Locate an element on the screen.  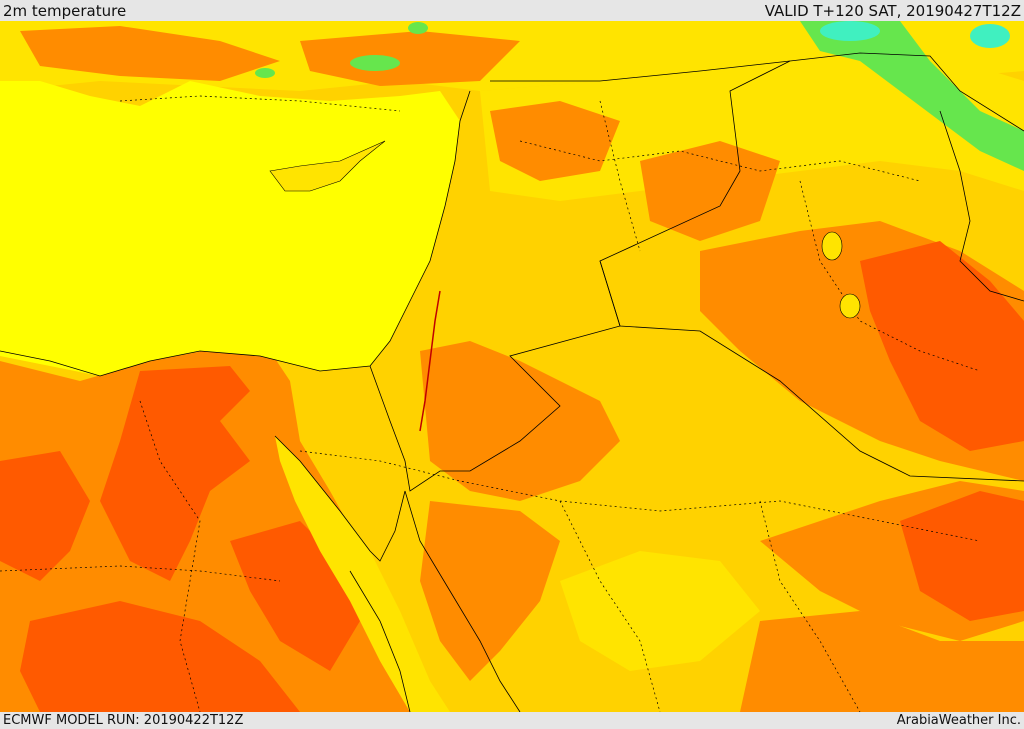
arabia-warm-region is located at coordinates (520, 421).